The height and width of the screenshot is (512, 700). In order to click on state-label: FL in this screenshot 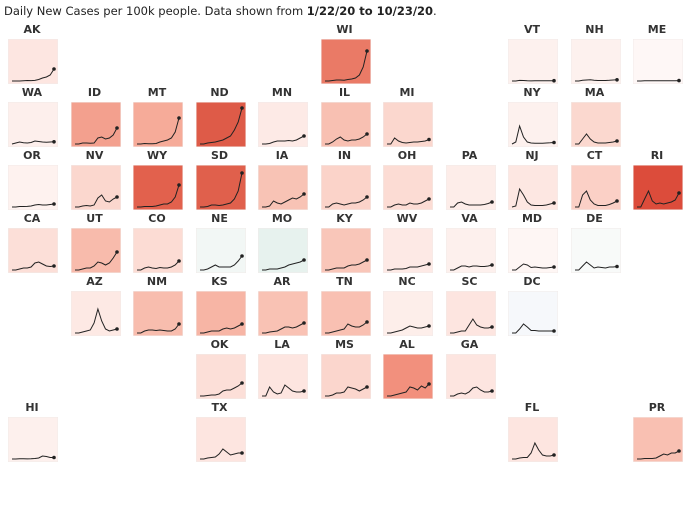, I will do `click(532, 407)`.